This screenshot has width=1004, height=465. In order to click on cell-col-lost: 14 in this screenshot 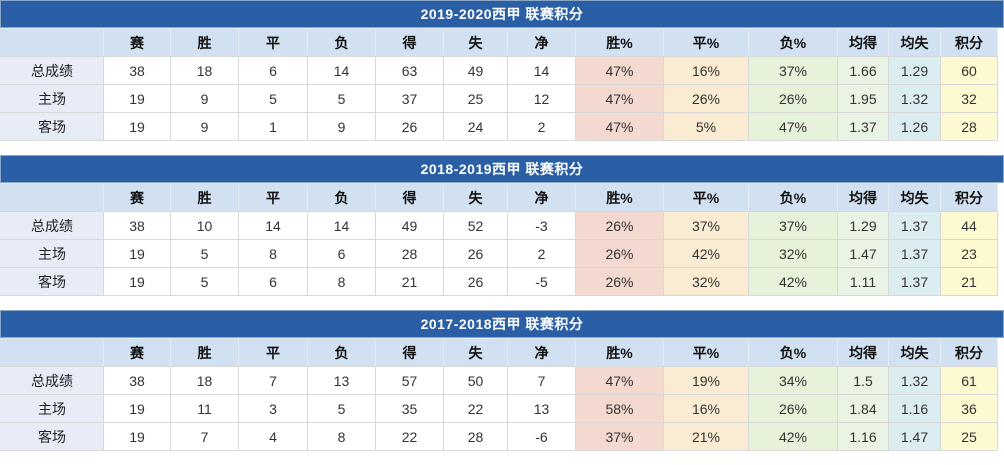, I will do `click(341, 70)`.